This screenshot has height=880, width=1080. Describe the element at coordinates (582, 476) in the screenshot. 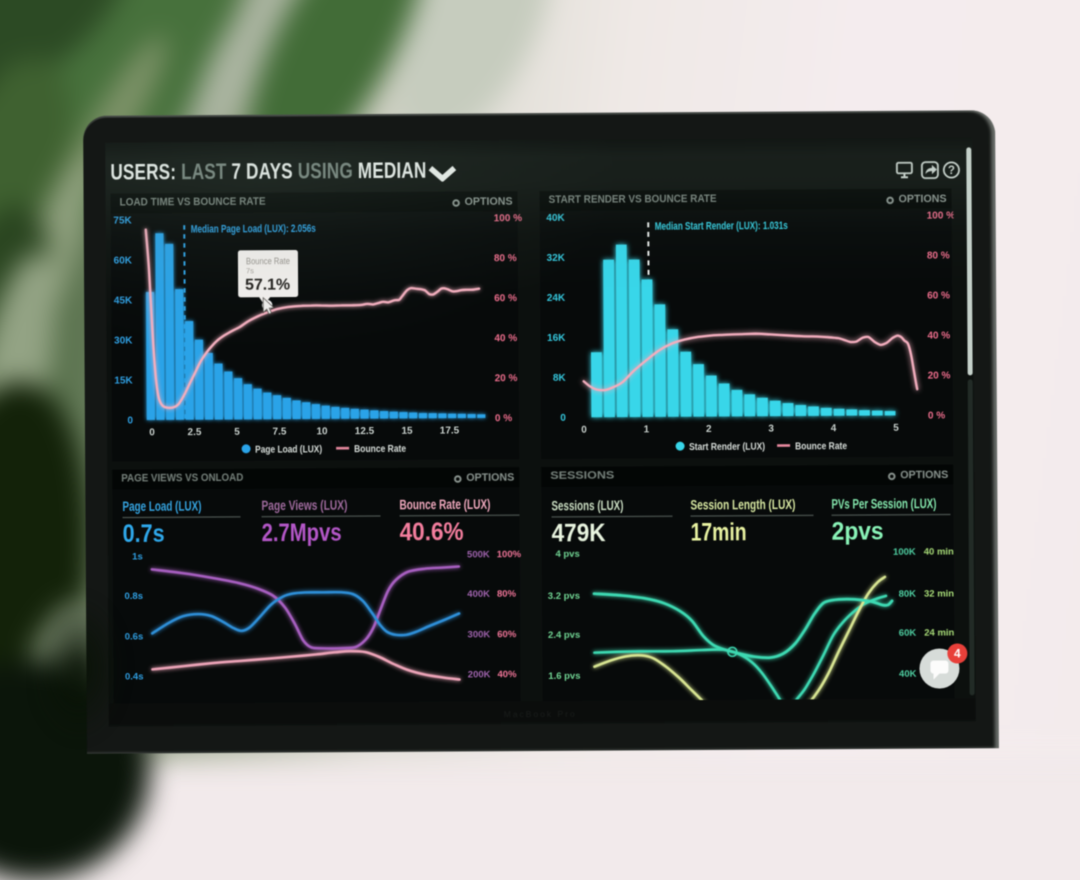

I see `svg-text: SESSIONS` at that location.